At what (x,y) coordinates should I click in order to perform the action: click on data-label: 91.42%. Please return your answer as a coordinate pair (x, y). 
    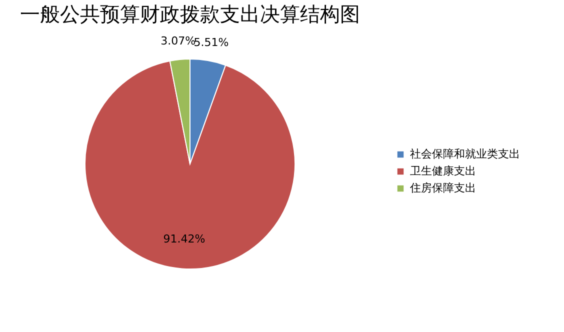
    Looking at the image, I should click on (184, 239).